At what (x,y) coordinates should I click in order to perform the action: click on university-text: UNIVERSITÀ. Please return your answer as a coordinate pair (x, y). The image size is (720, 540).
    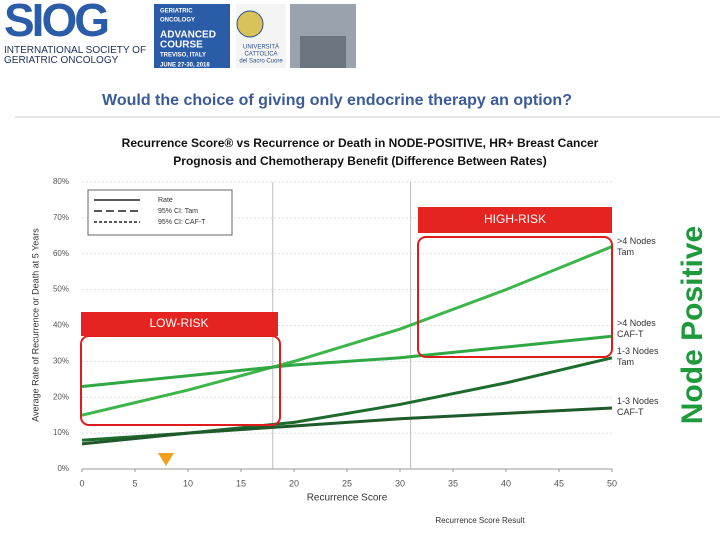
    Looking at the image, I should click on (261, 47).